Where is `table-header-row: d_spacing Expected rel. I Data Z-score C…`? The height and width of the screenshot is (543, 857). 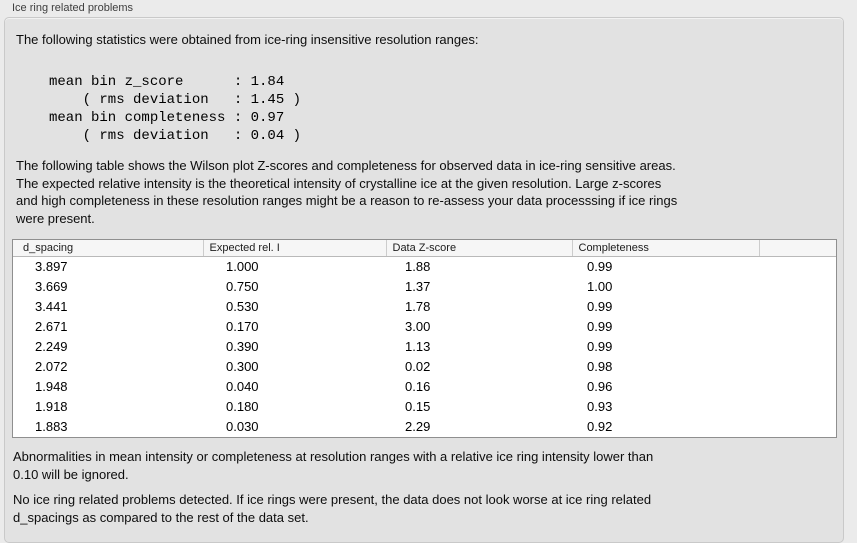 table-header-row: d_spacing Expected rel. I Data Z-score C… is located at coordinates (424, 248).